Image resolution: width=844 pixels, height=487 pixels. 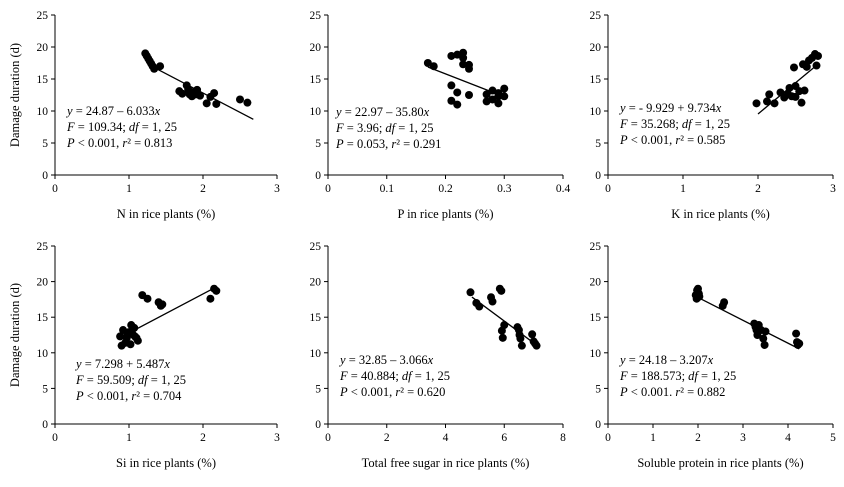 I want to click on regression-annotation: P < 0.001. r² = 0.882, so click(x=672, y=392).